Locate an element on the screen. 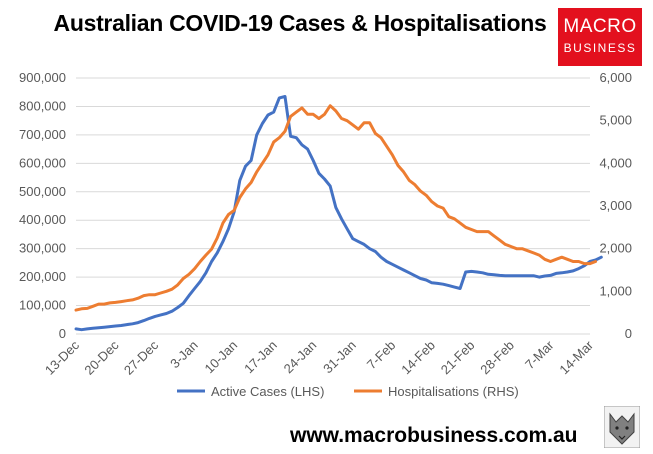 Image resolution: width=653 pixels, height=454 pixels. logo-line-1: MACRO is located at coordinates (600, 26).